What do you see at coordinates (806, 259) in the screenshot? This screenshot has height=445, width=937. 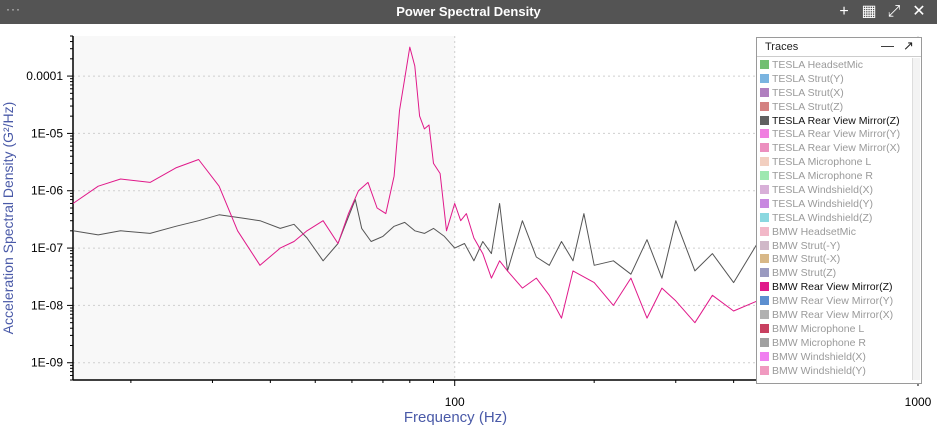 I see `trace-label: BMW Strut(-X)` at bounding box center [806, 259].